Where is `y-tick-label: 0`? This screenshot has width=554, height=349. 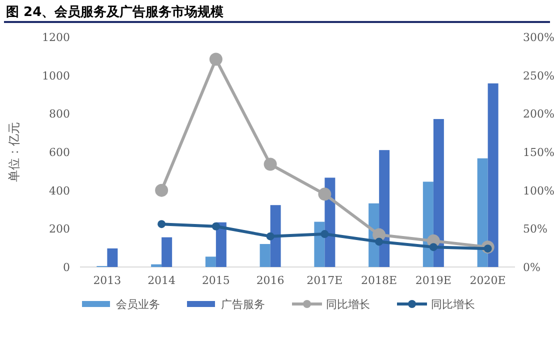
y-tick-label: 0 is located at coordinates (66, 267).